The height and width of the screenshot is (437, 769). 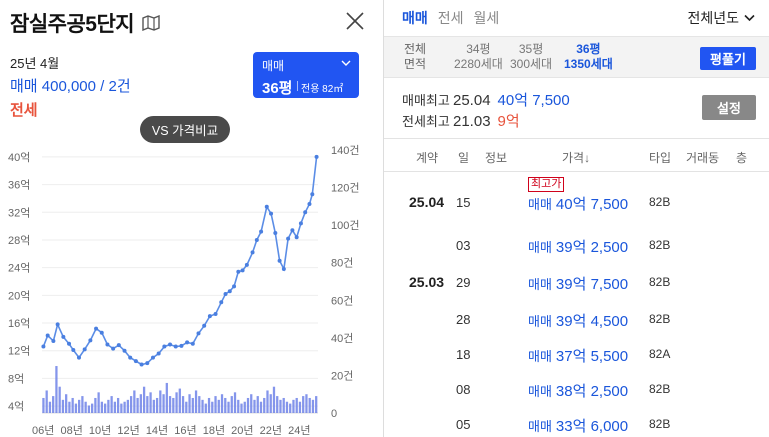 What do you see at coordinates (271, 430) in the screenshot?
I see `x-tick-label: 22년` at bounding box center [271, 430].